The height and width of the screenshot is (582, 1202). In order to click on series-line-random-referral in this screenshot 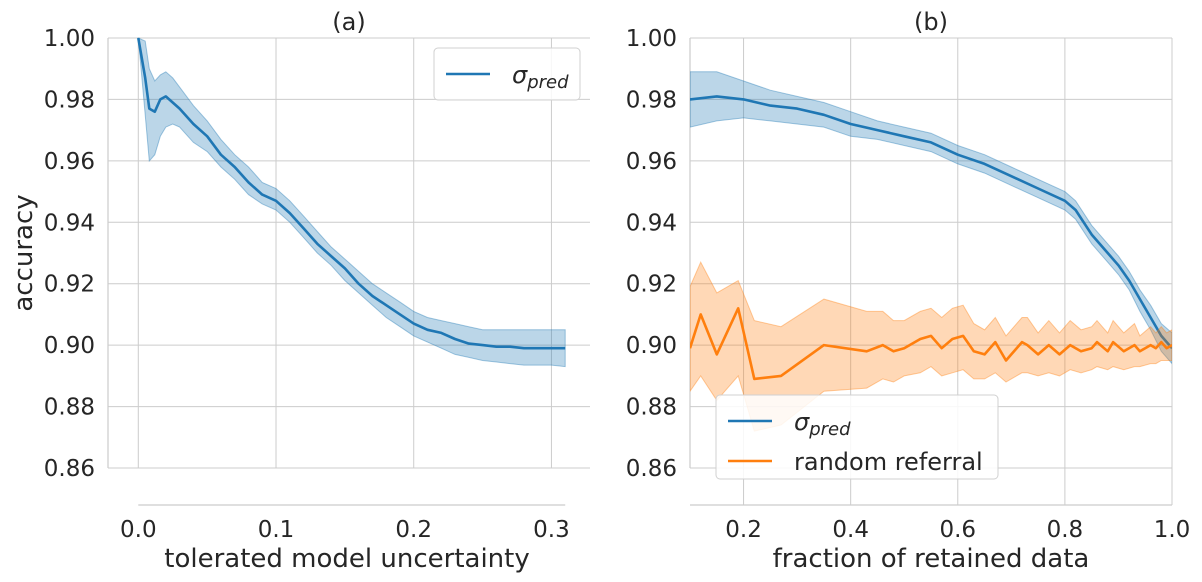, I will do `click(931, 344)`.